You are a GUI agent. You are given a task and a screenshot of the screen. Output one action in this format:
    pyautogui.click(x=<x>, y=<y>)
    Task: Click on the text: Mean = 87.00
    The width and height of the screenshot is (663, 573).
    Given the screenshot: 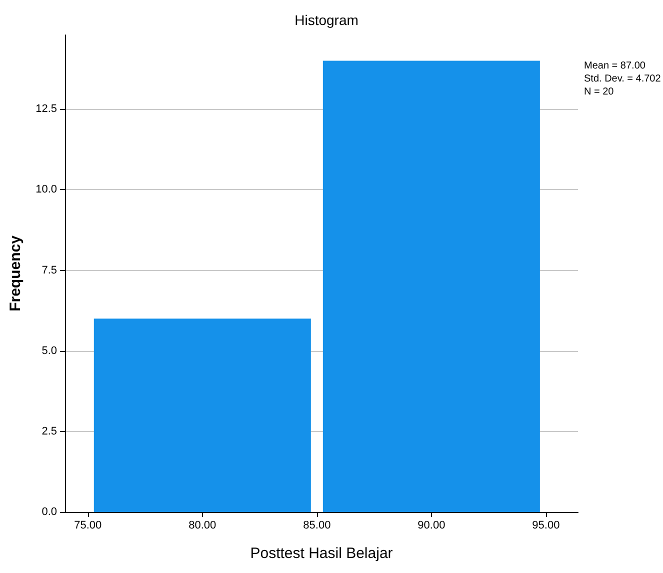 What is the action you would take?
    pyautogui.click(x=615, y=66)
    